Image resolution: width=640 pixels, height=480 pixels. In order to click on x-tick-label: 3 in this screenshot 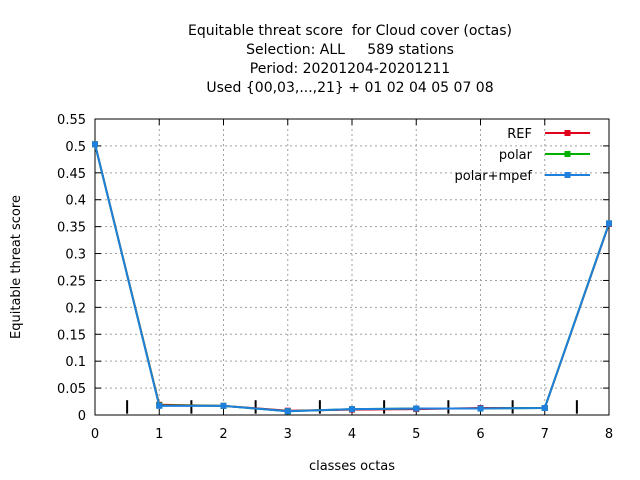, I will do `click(288, 434)`.